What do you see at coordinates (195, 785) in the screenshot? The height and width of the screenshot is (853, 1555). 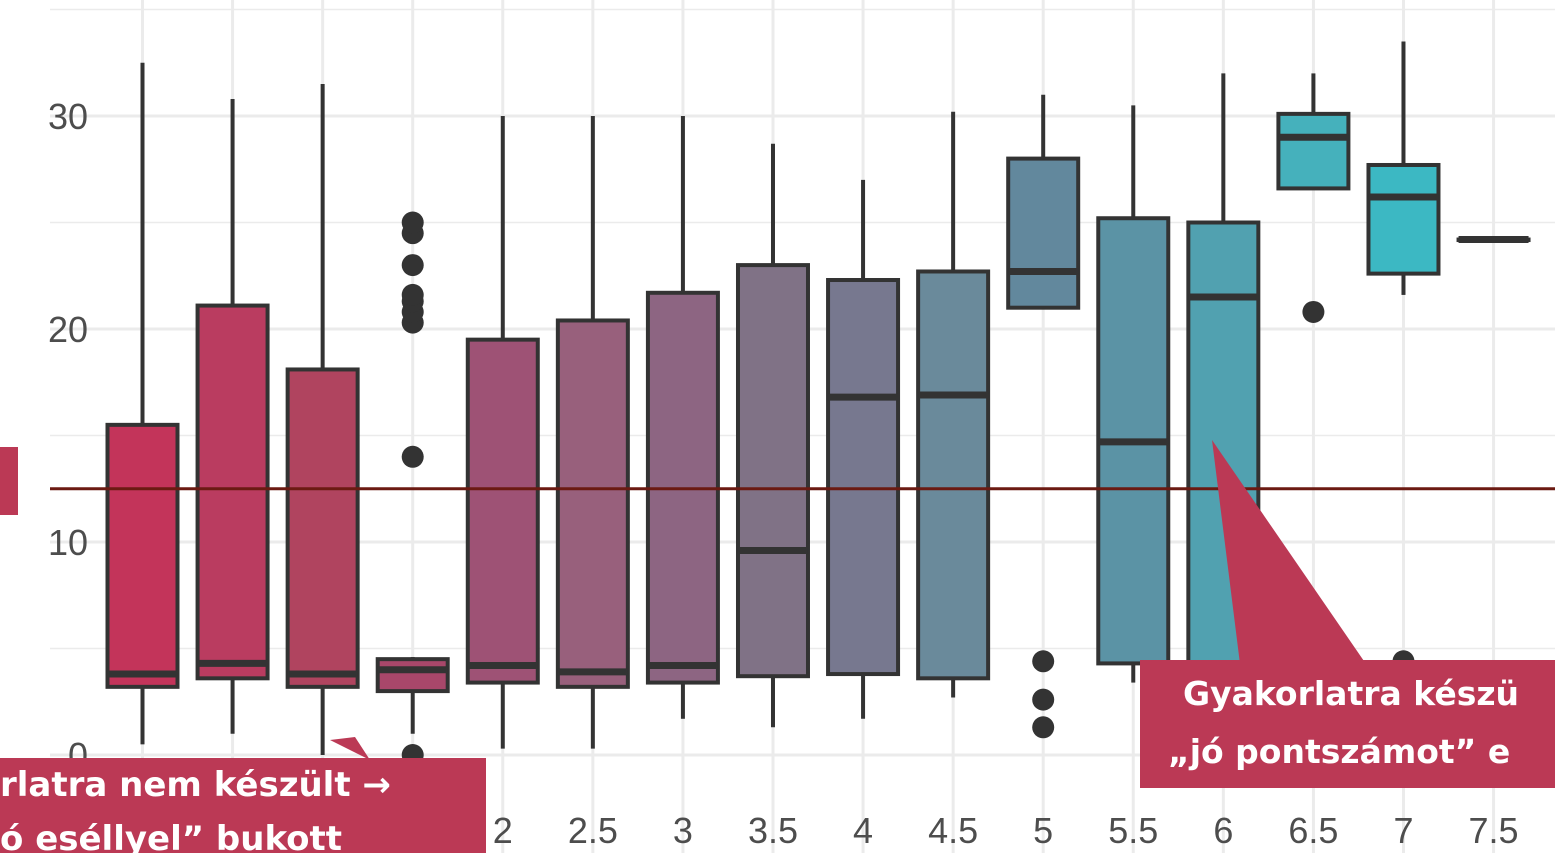 I see `callout-left-line1: rlatra nem készült →` at bounding box center [195, 785].